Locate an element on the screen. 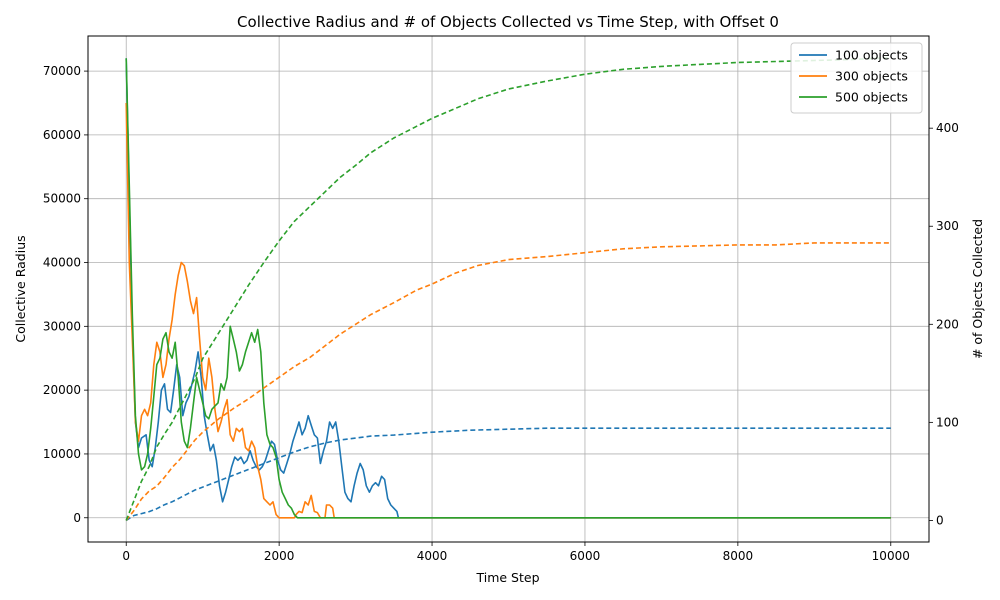 The image size is (1000, 600). y-tick-label: 20000 is located at coordinates (62, 390).